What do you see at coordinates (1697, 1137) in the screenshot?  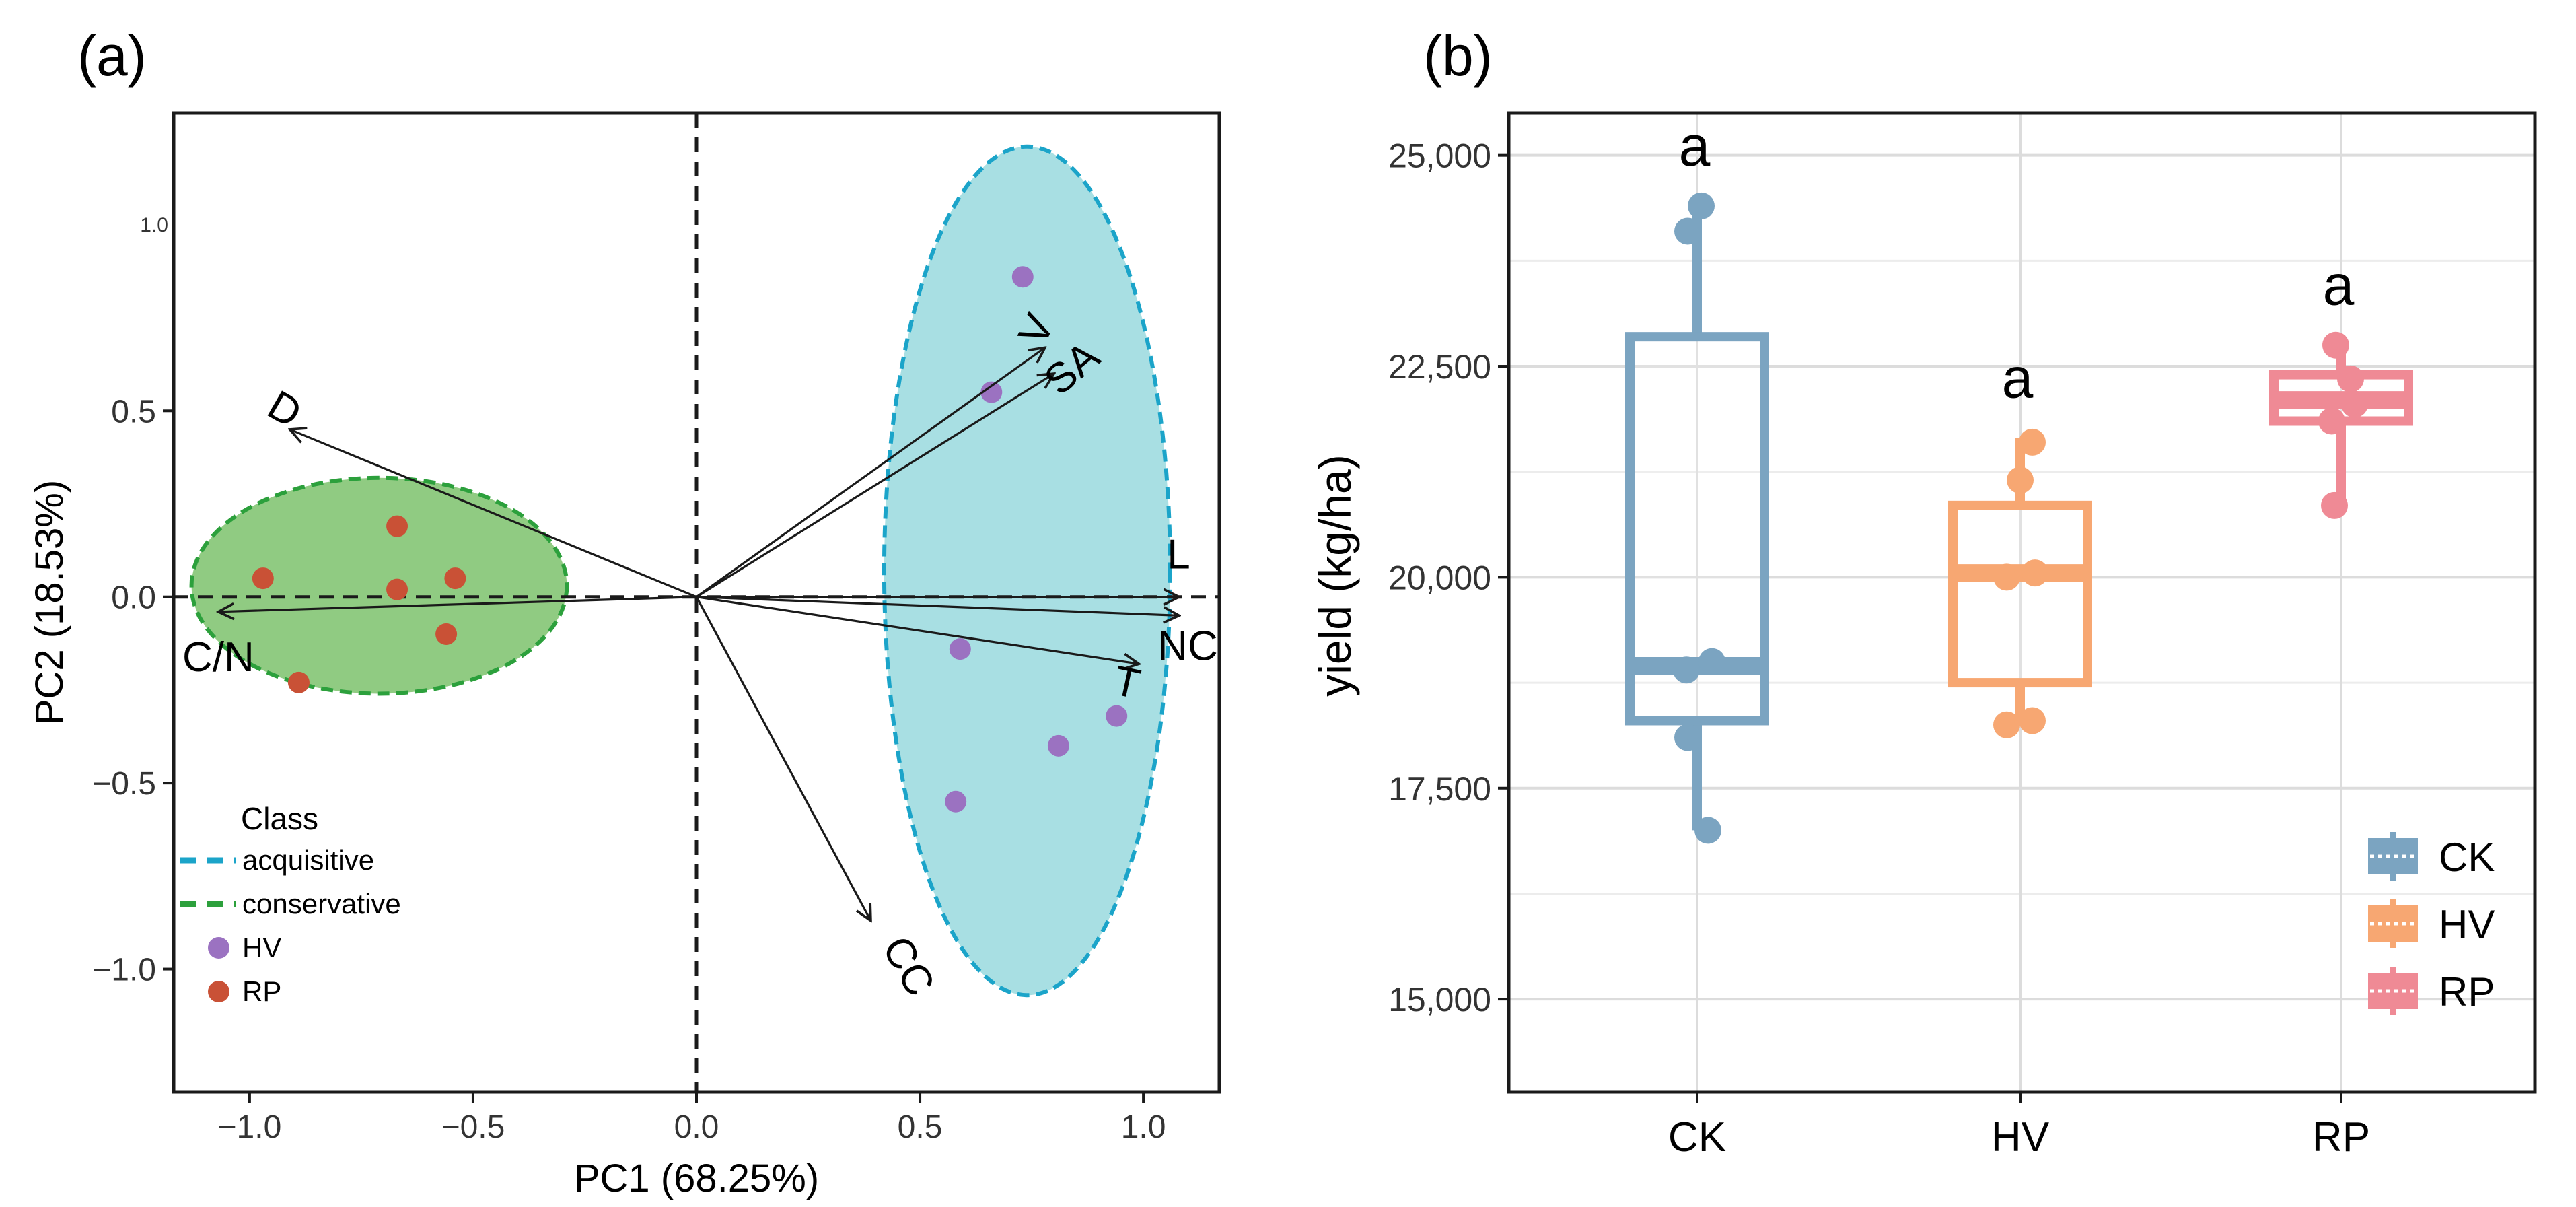 I see `x-tick-label-ck: CK` at bounding box center [1697, 1137].